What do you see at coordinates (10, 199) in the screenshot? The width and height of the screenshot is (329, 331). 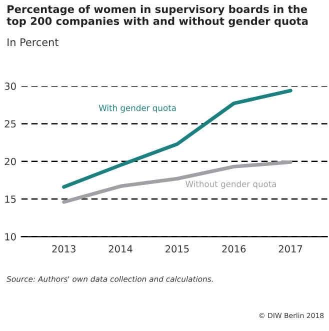 I see `y-tick-label: 15` at bounding box center [10, 199].